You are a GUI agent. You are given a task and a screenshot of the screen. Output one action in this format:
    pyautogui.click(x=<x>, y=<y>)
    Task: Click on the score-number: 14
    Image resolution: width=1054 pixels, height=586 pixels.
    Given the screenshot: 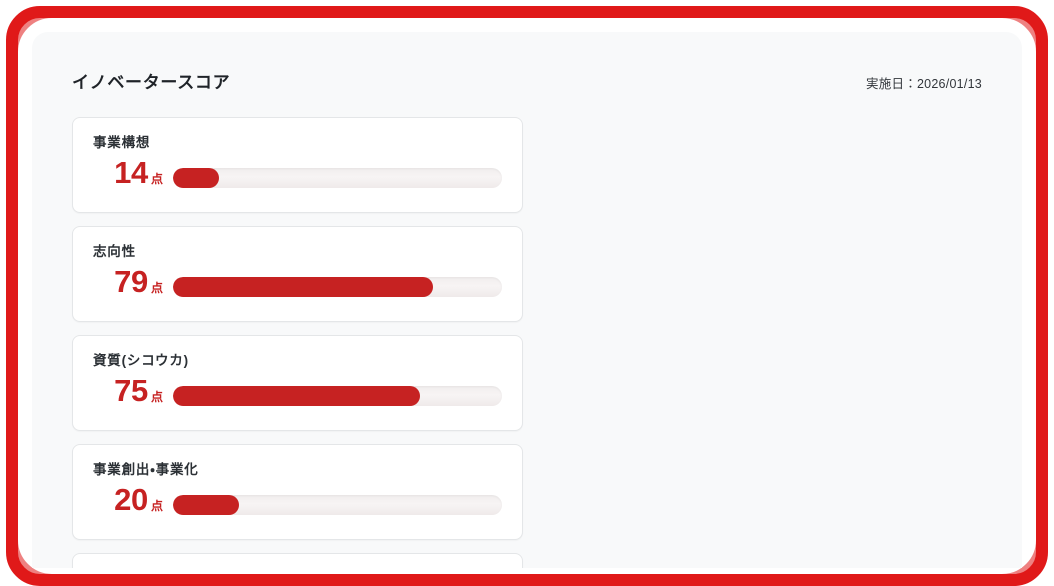 What is the action you would take?
    pyautogui.click(x=131, y=173)
    